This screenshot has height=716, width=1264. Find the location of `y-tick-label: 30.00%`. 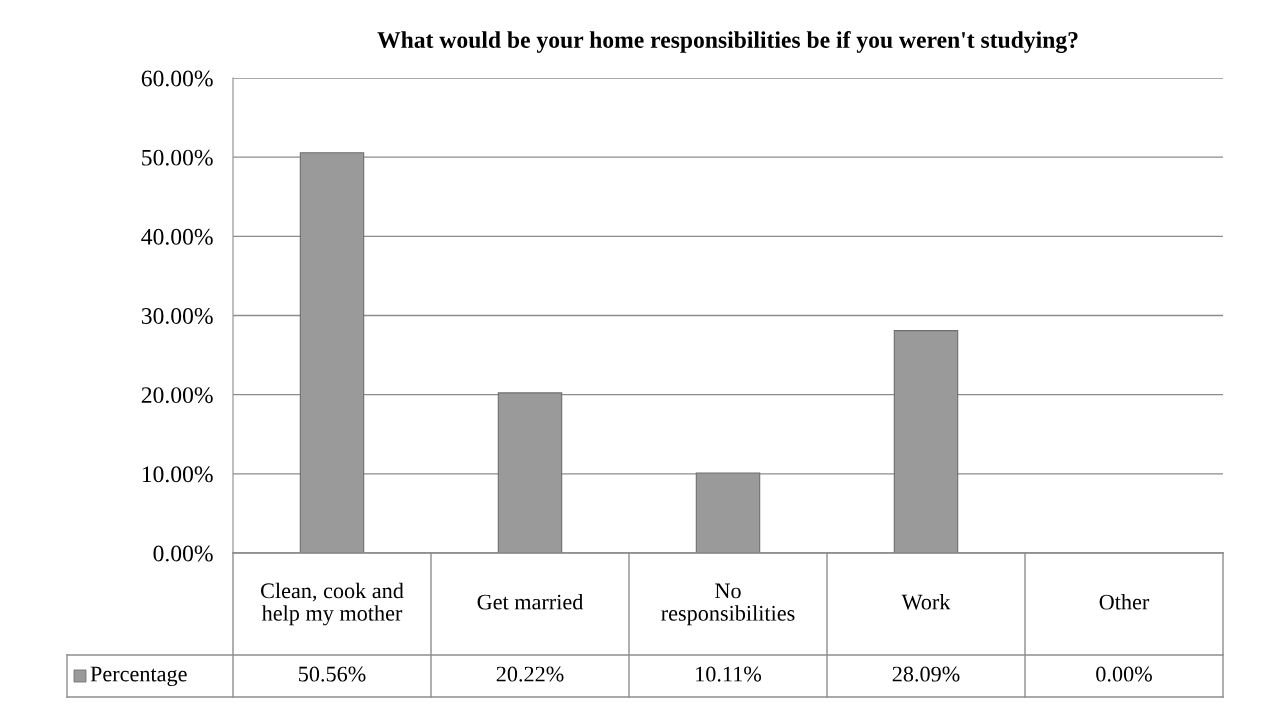

y-tick-label: 30.00% is located at coordinates (177, 316).